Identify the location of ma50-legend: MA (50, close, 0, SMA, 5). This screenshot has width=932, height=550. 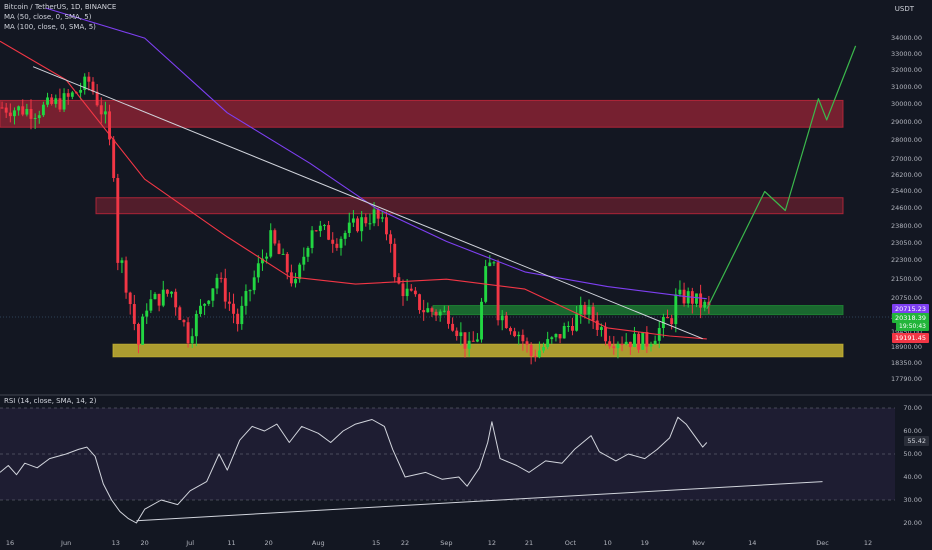
(48, 17).